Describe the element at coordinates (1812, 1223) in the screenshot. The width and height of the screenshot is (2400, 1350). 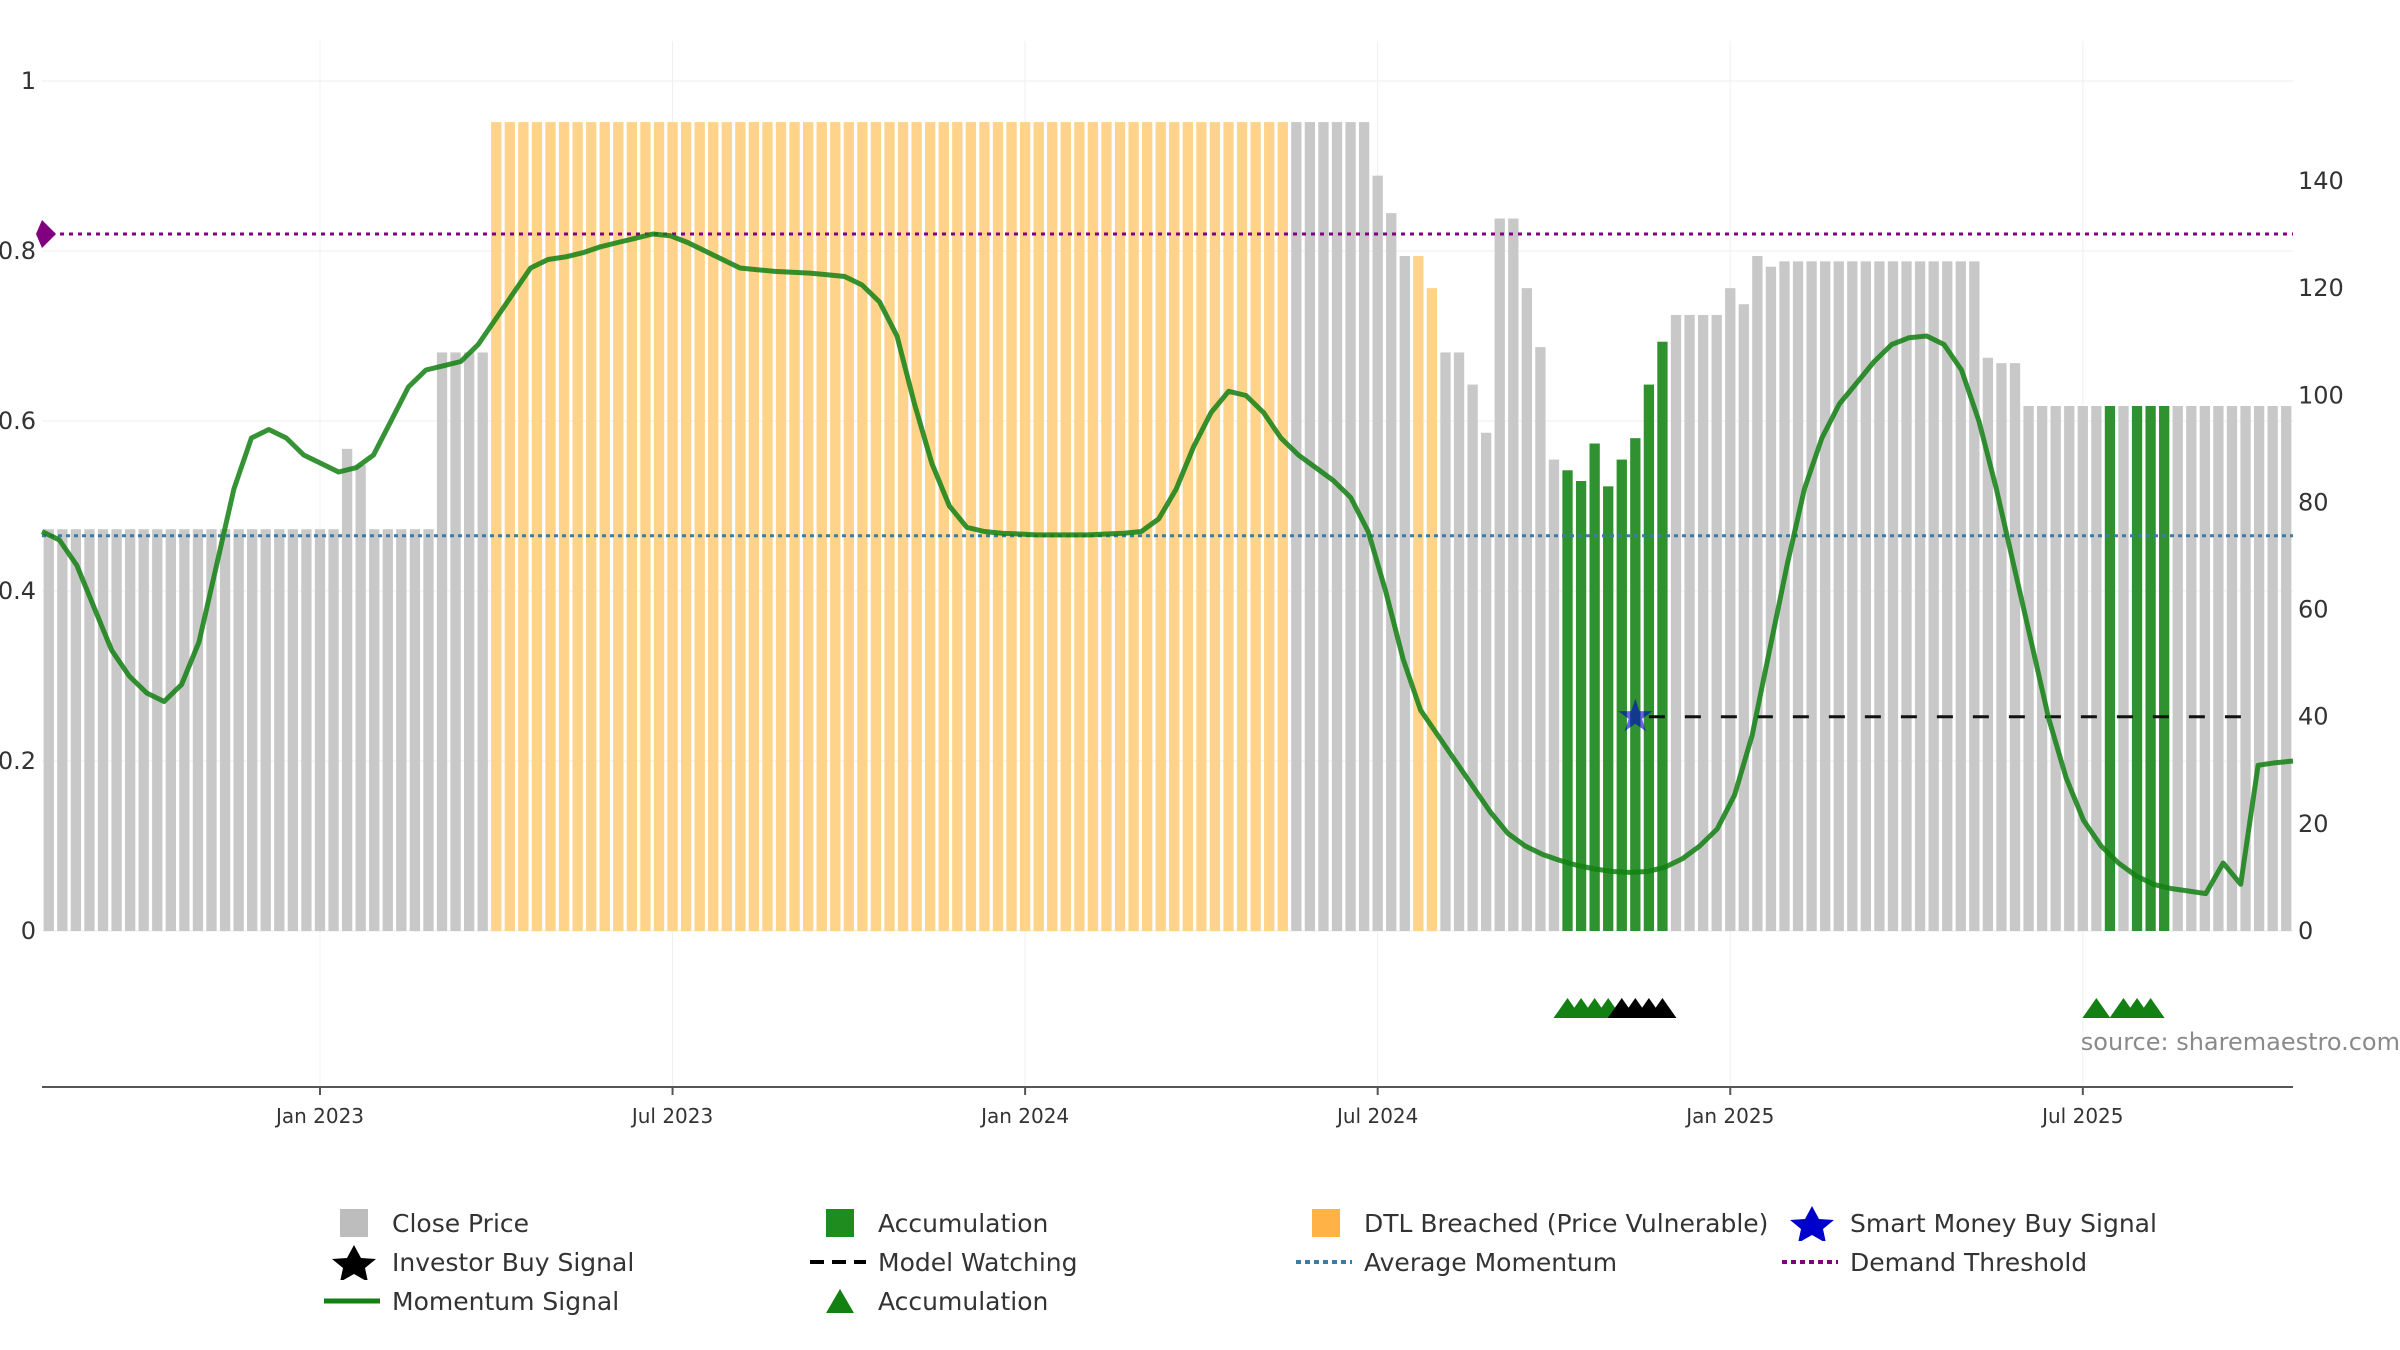
I see `blue-star-icon` at that location.